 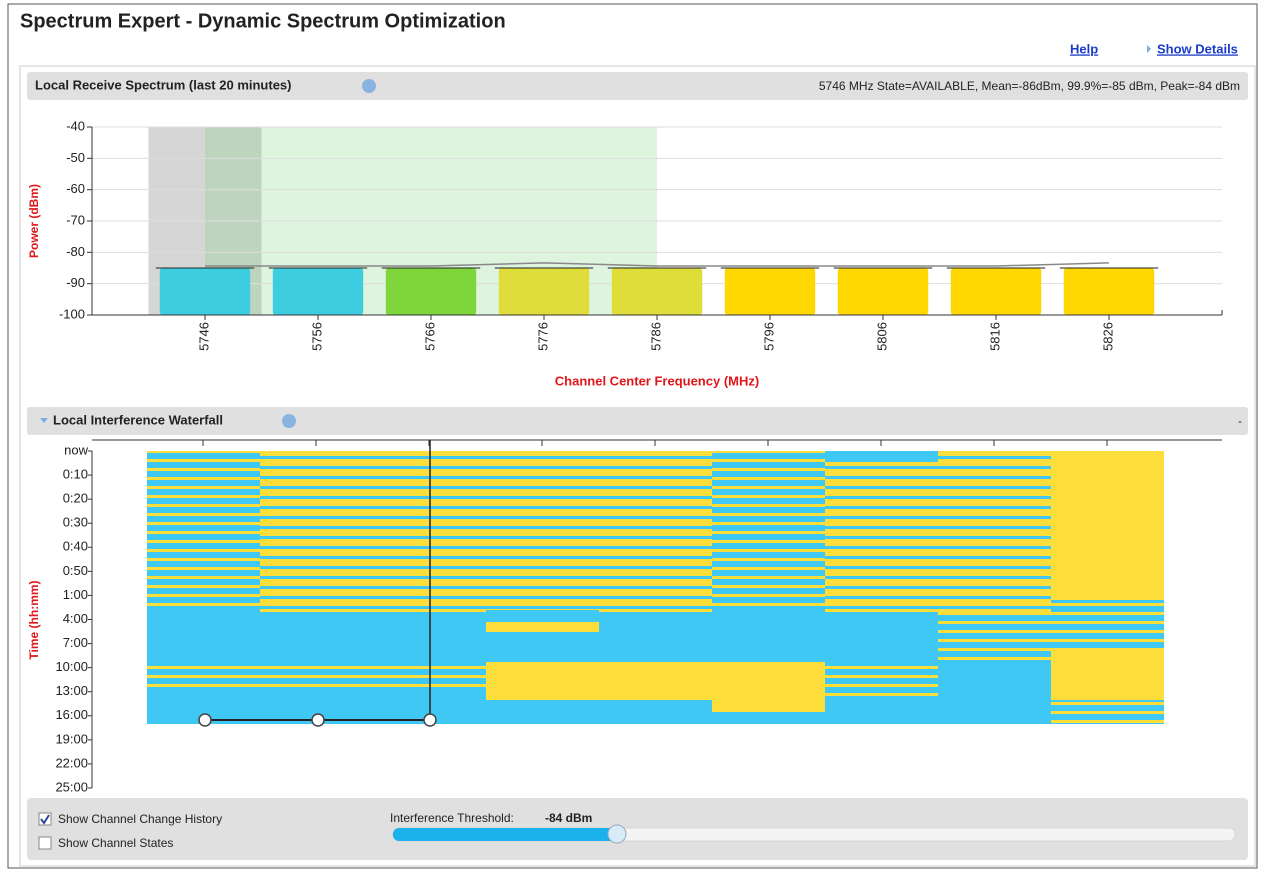 I want to click on y-tick-label: 10:00, so click(x=71, y=666).